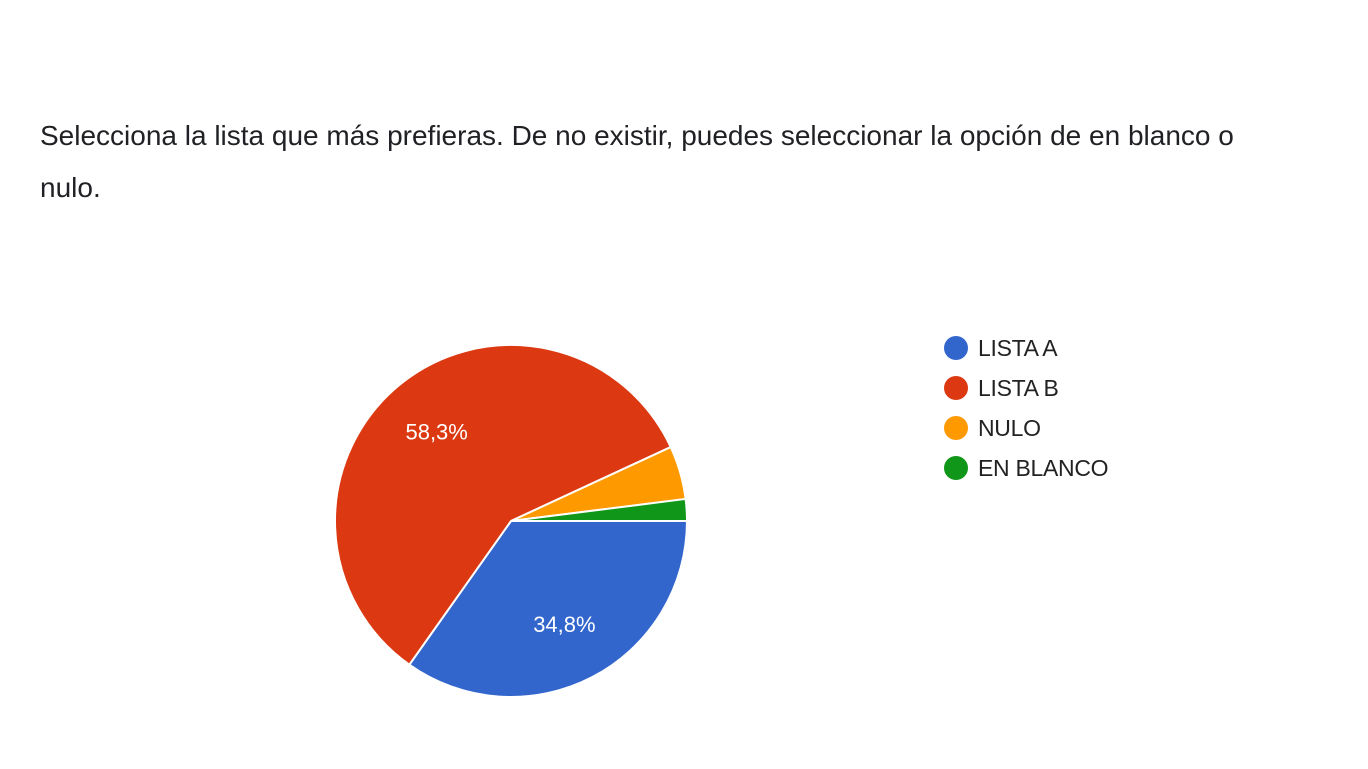  I want to click on pie-slices, so click(511, 521).